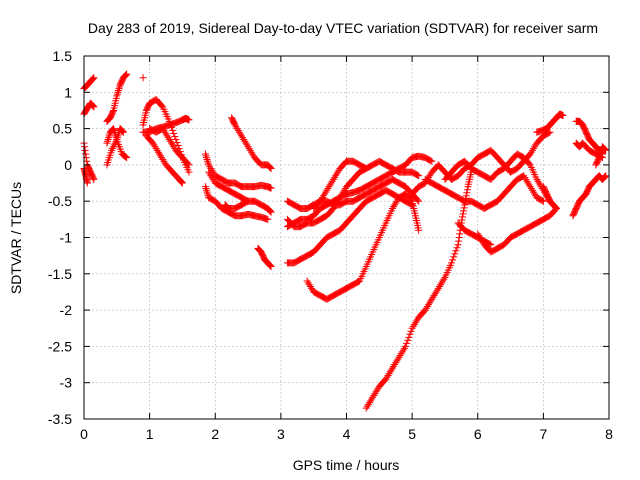  What do you see at coordinates (87, 183) in the screenshot?
I see `data-point-s4` at bounding box center [87, 183].